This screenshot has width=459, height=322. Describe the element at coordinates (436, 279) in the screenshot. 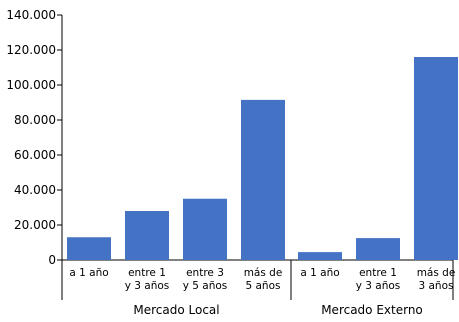

I see `x-tick-label: más de 3 años` at that location.